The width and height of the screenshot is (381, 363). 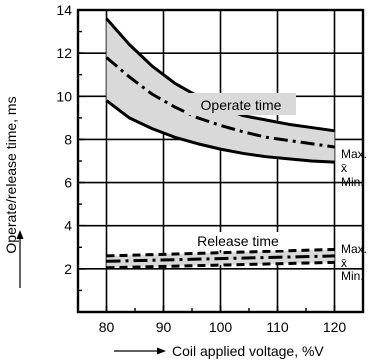 I want to click on x-tick-label: 110, so click(x=277, y=327).